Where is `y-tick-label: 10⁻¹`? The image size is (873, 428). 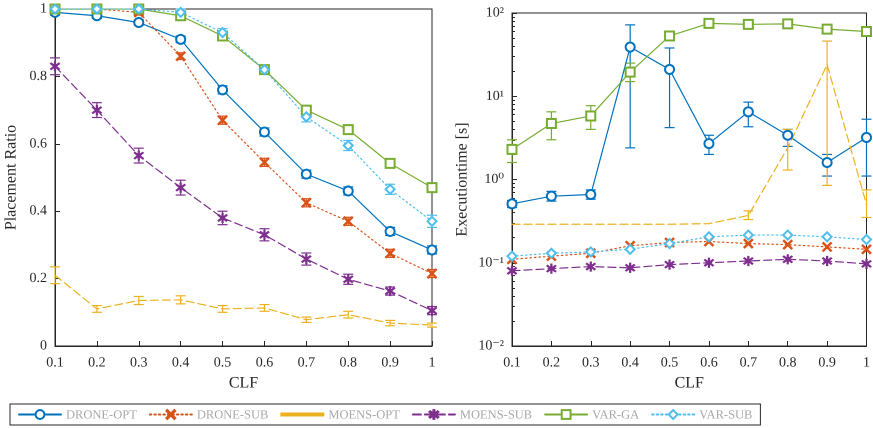
y-tick-label: 10⁻¹ is located at coordinates (491, 262).